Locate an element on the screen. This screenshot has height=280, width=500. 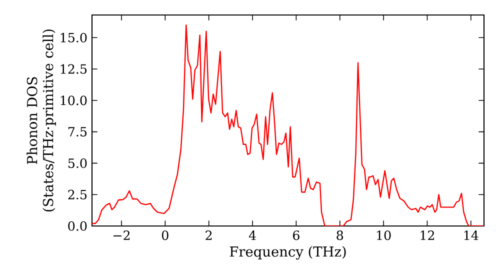
y-tick-label: 10.0 is located at coordinates (73, 101).